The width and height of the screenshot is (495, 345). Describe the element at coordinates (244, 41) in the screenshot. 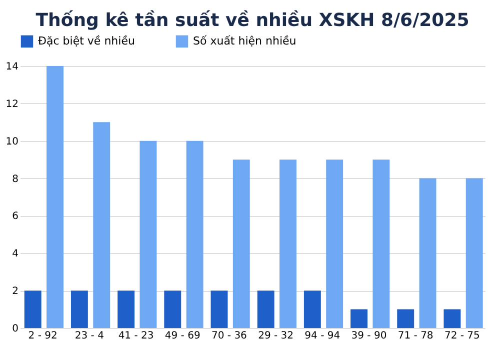

I see `legend-label: Số xuất hiện nhiều` at that location.